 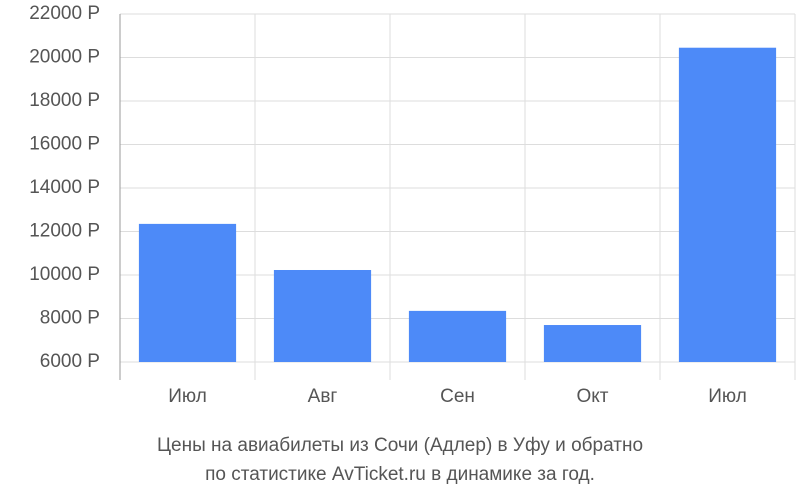 I want to click on x-tick-label: Авг, so click(x=323, y=396).